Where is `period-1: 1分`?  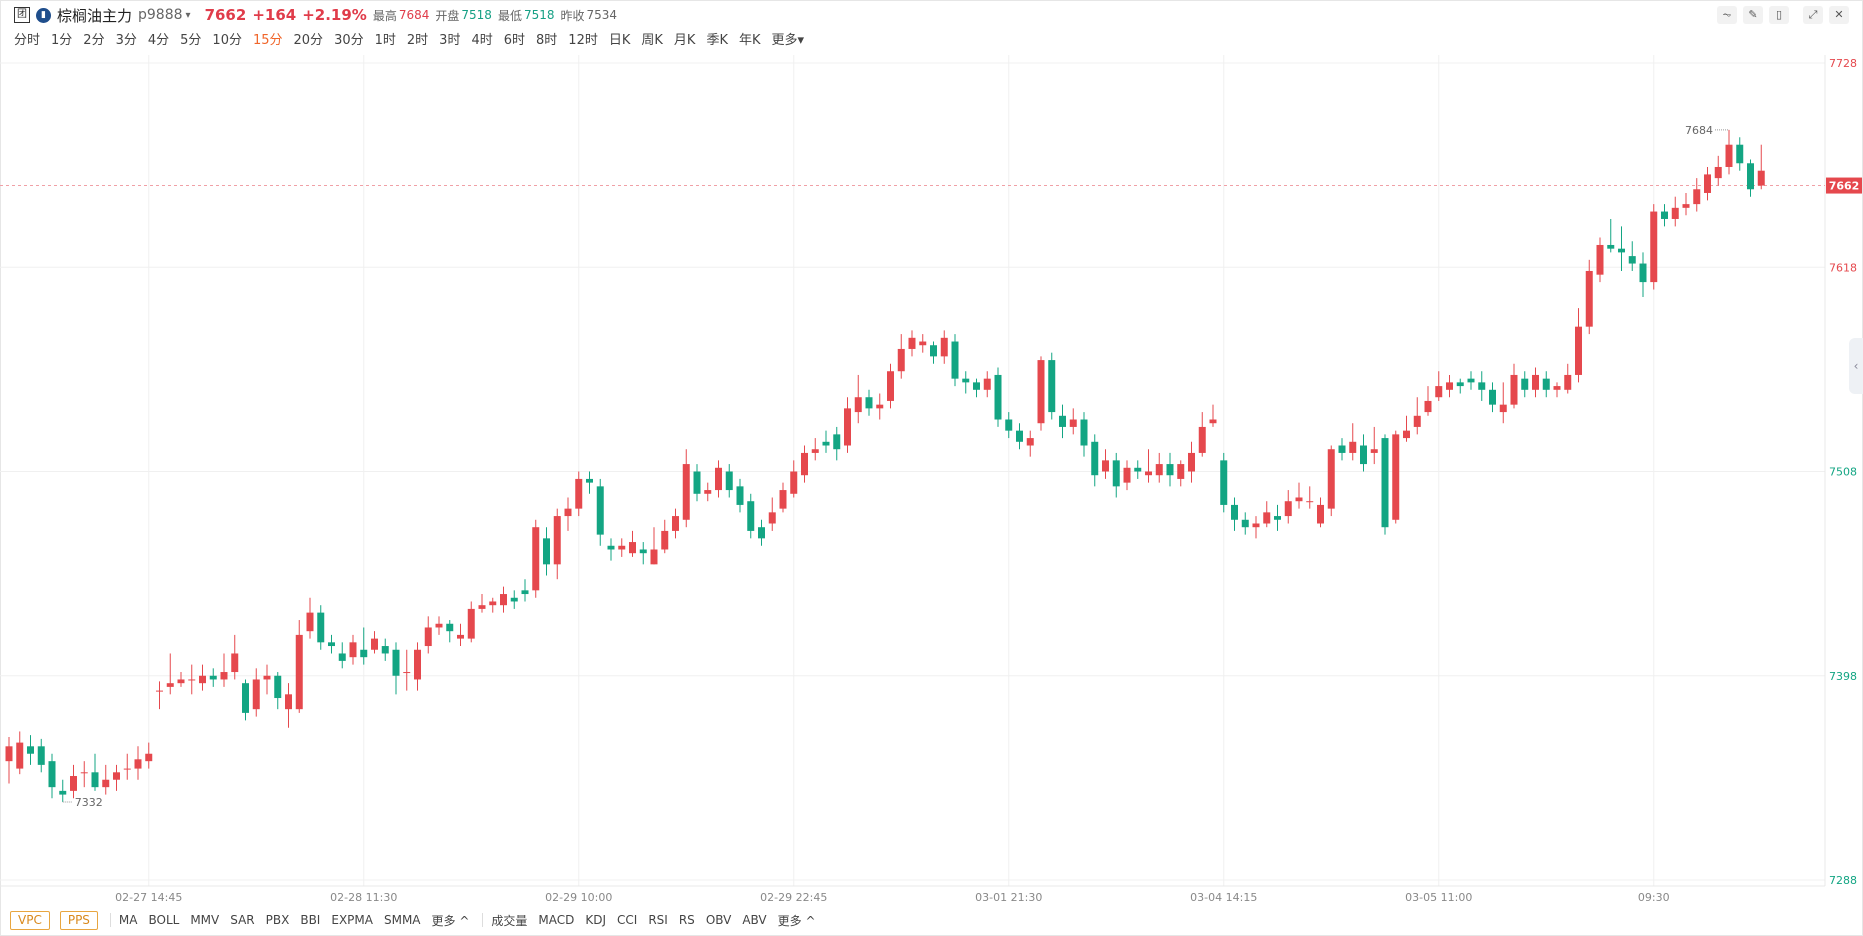 period-1: 1分 is located at coordinates (62, 40).